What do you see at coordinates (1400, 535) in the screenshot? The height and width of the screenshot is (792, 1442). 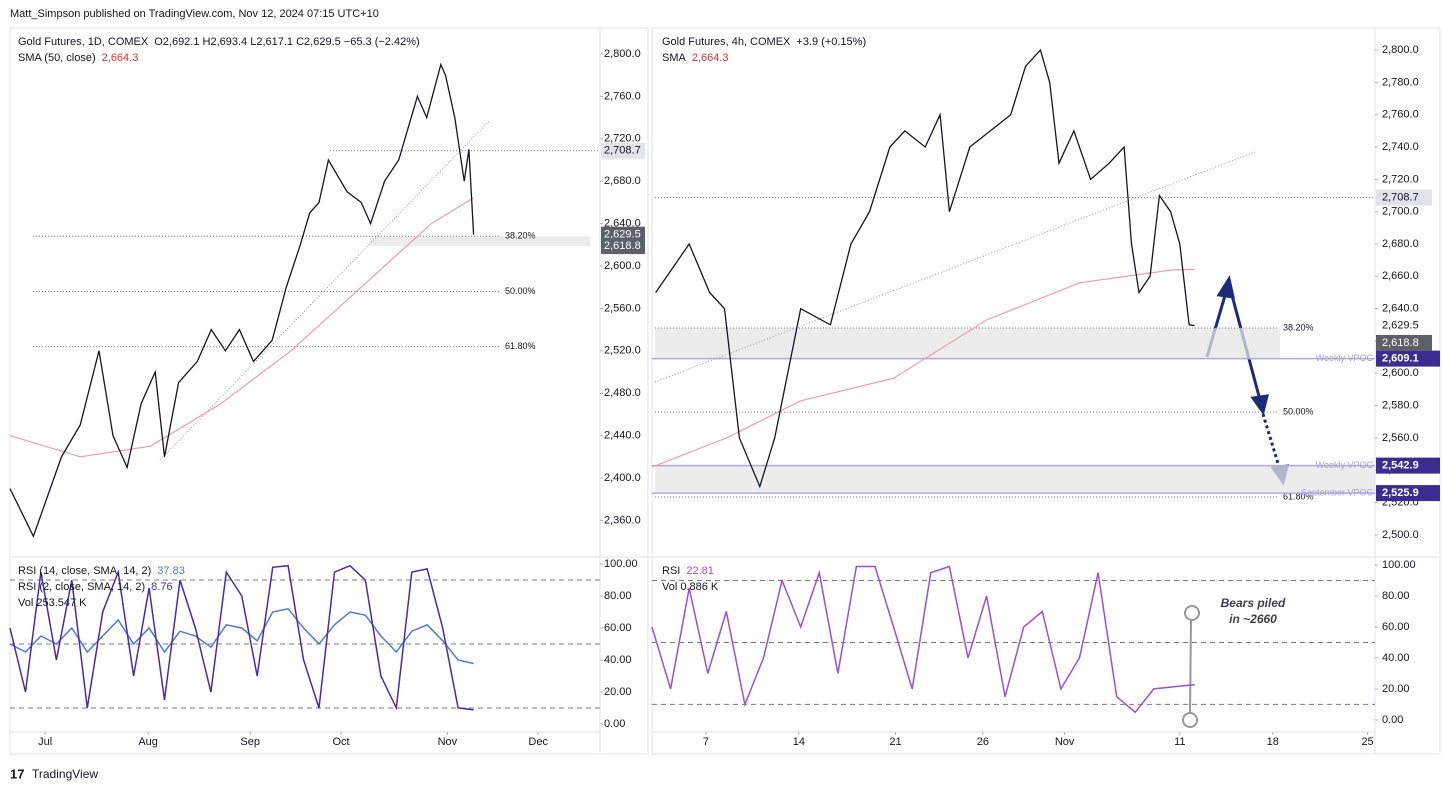 I see `y-tick-label: 2,500.0` at bounding box center [1400, 535].